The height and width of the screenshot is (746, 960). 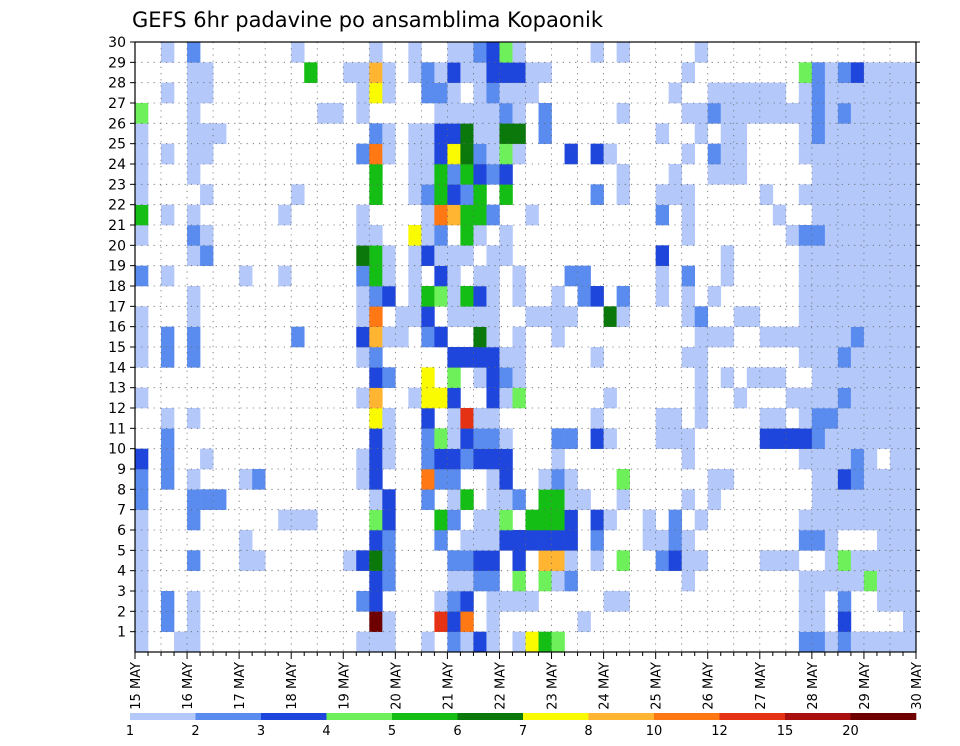 I want to click on y-tick-label: 16, so click(x=117, y=328).